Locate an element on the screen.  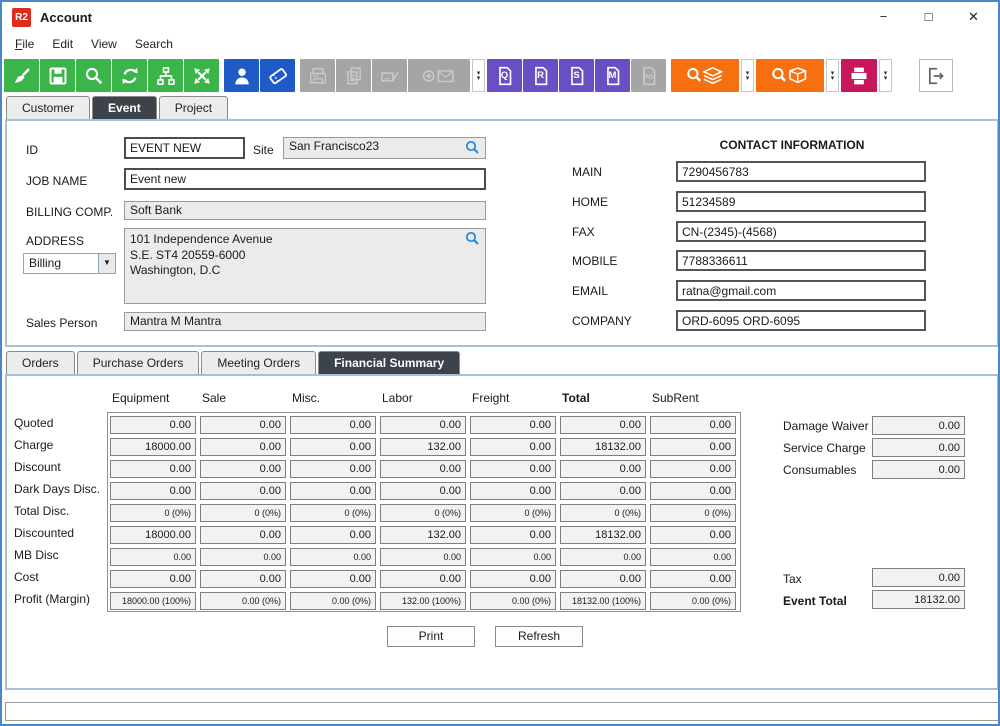
exit-button is located at coordinates (936, 75).